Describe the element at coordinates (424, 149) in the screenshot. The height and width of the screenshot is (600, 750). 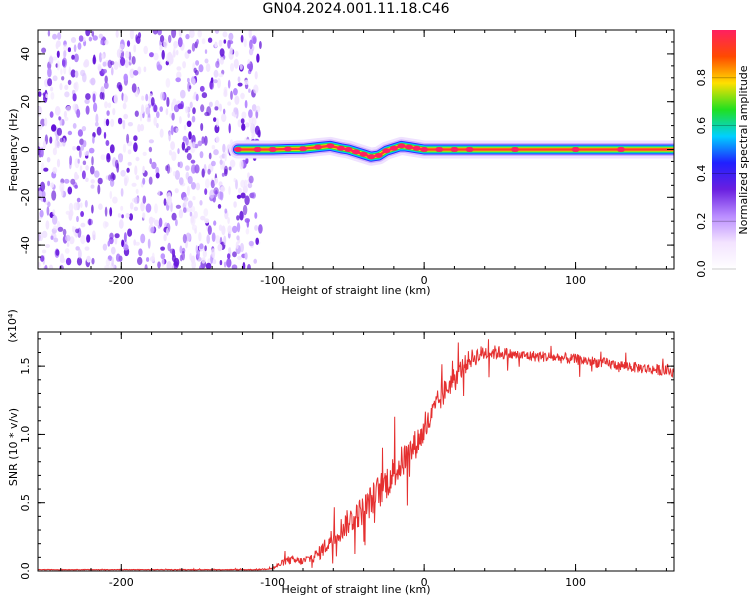
I see `spectral-peak` at that location.